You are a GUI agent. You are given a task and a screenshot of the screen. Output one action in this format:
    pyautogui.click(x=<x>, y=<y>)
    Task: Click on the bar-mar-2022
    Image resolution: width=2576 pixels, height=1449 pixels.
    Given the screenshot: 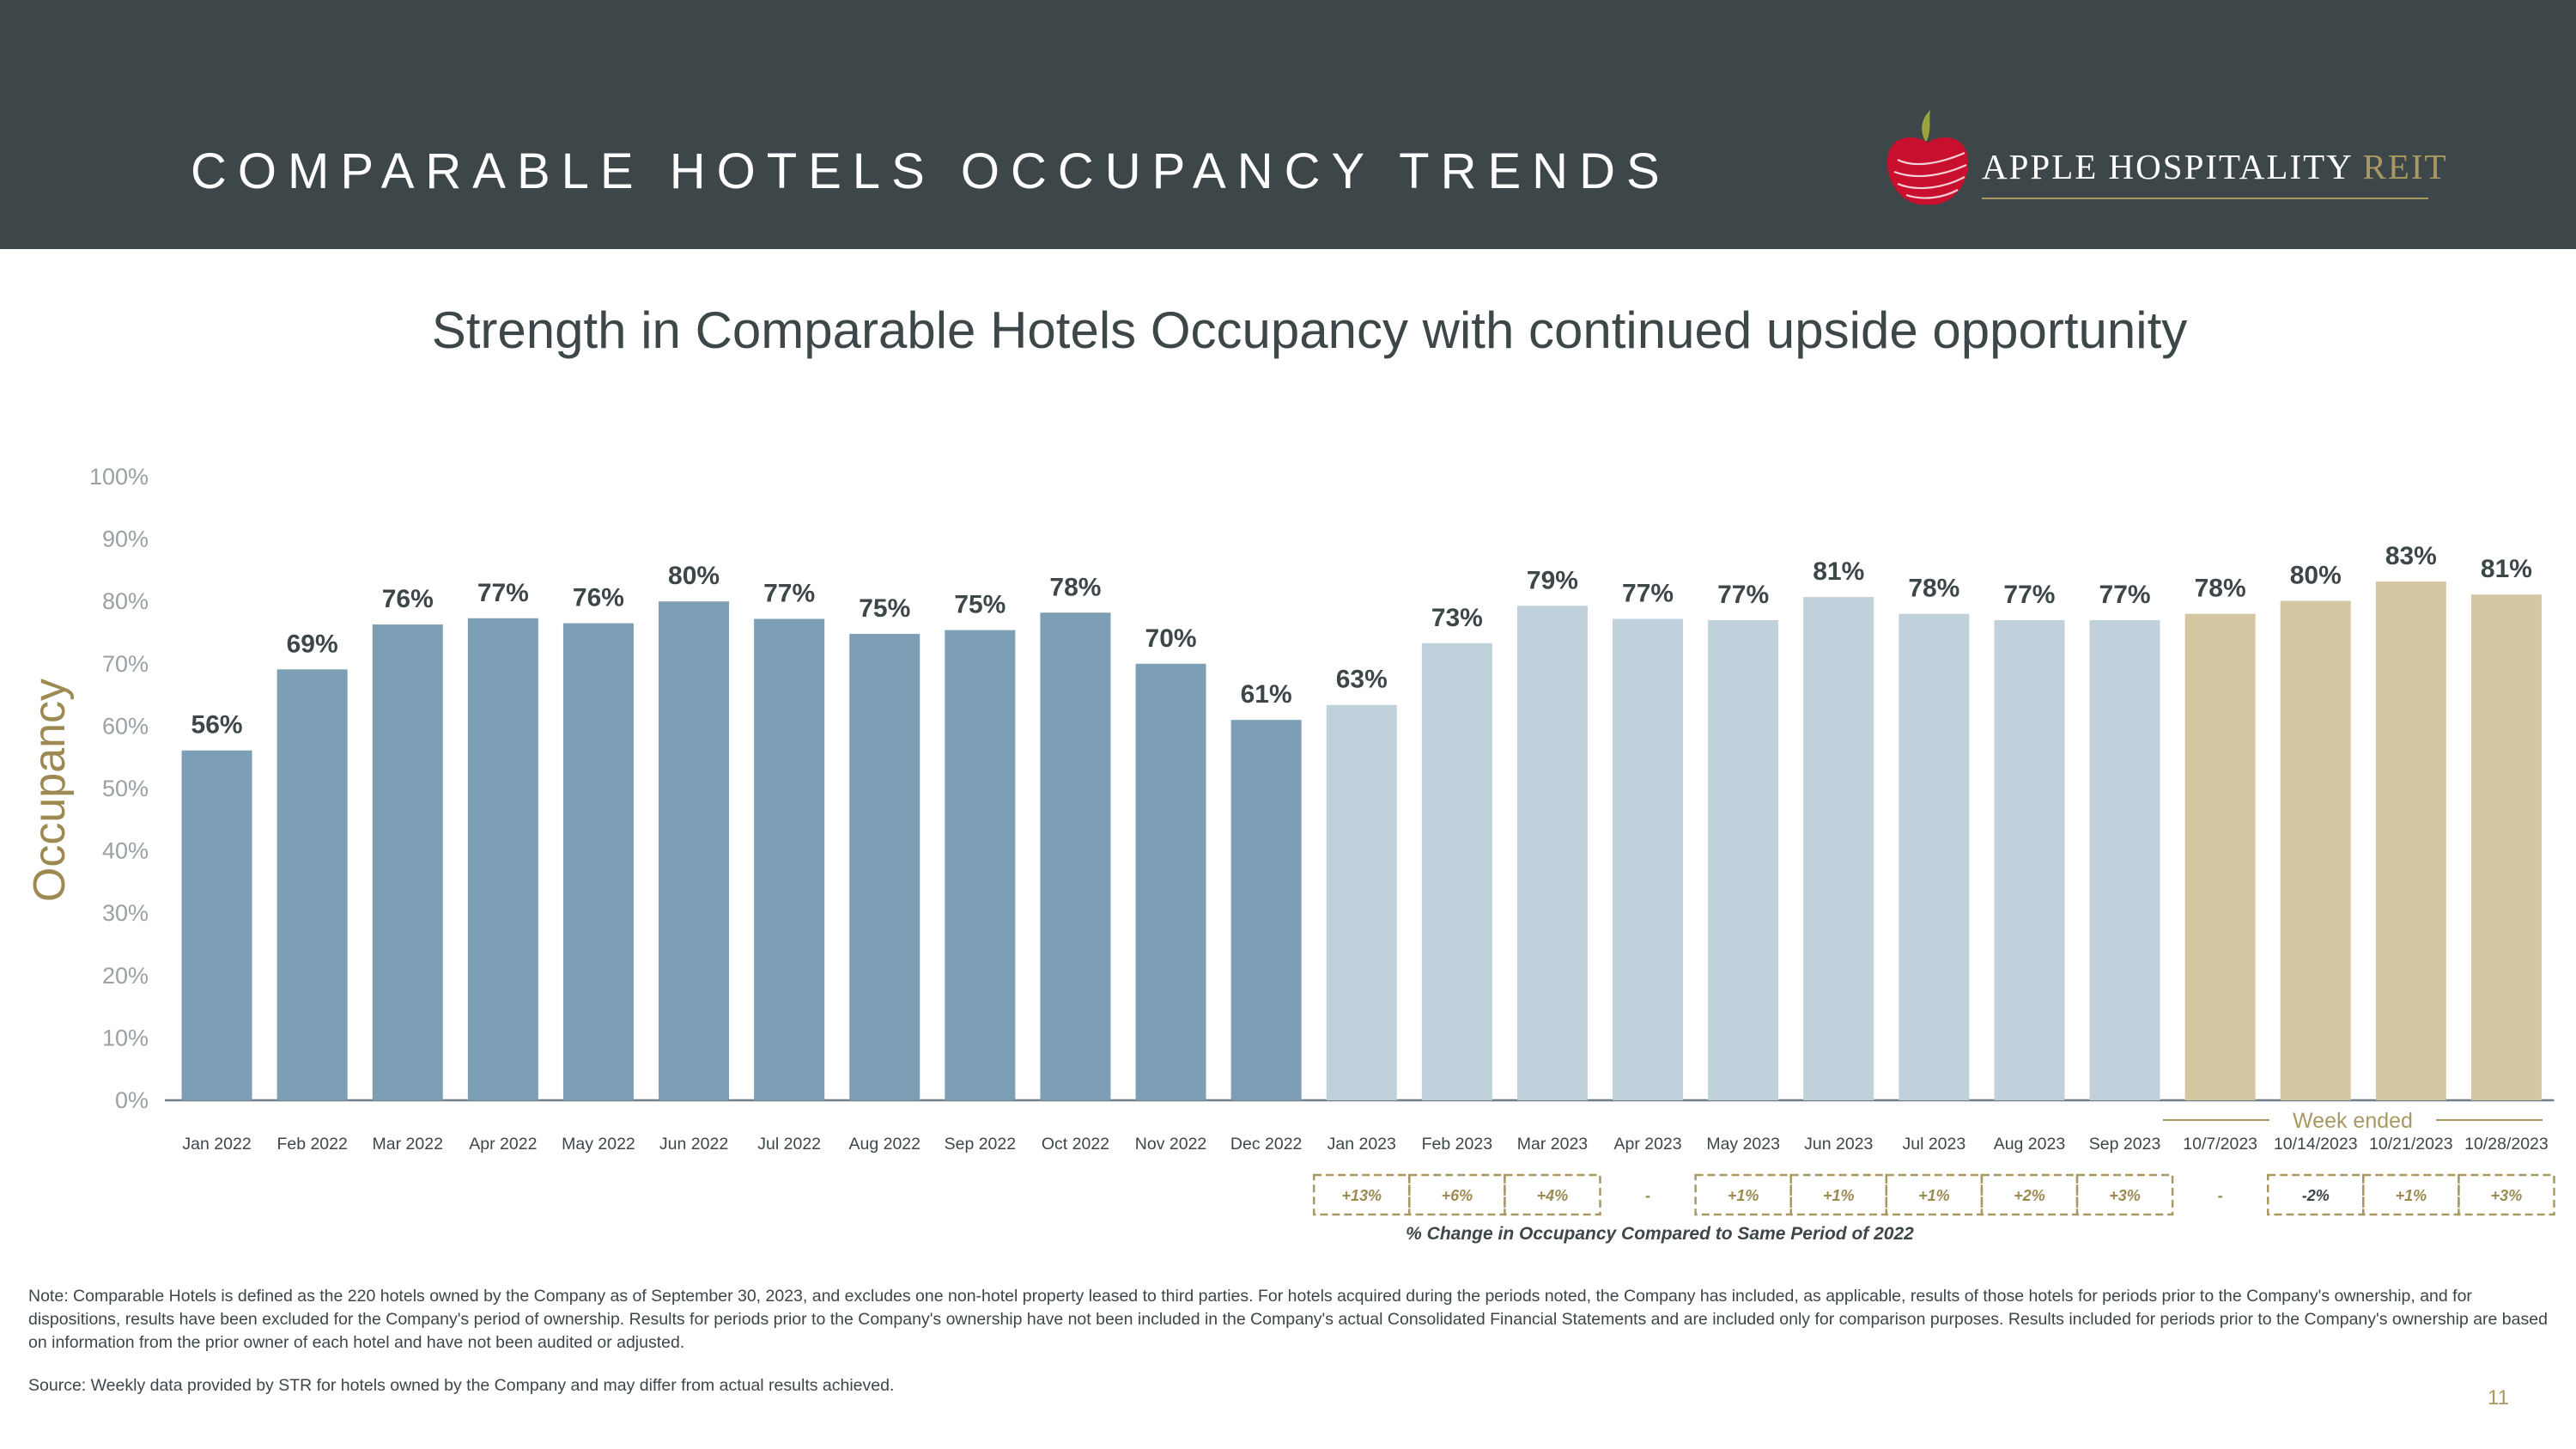 What is the action you would take?
    pyautogui.click(x=408, y=862)
    